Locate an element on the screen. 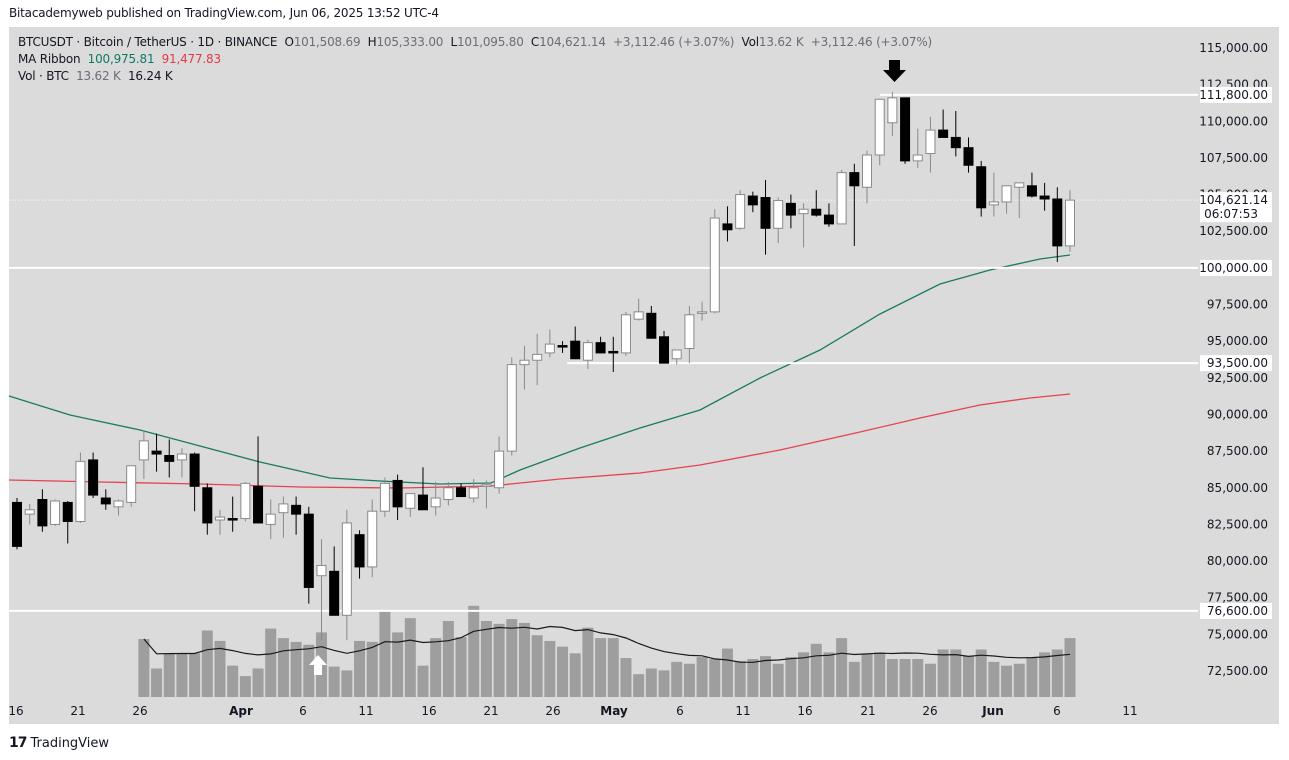  footer-brand: 17 TradingView is located at coordinates (59, 743).